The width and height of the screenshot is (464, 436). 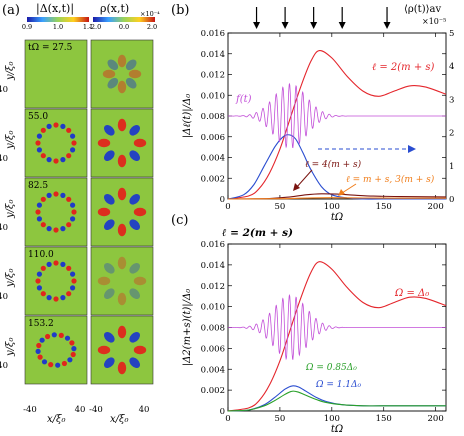 What do you see at coordinates (304, 179) in the screenshot?
I see `l4-pointer-arrow` at bounding box center [304, 179].